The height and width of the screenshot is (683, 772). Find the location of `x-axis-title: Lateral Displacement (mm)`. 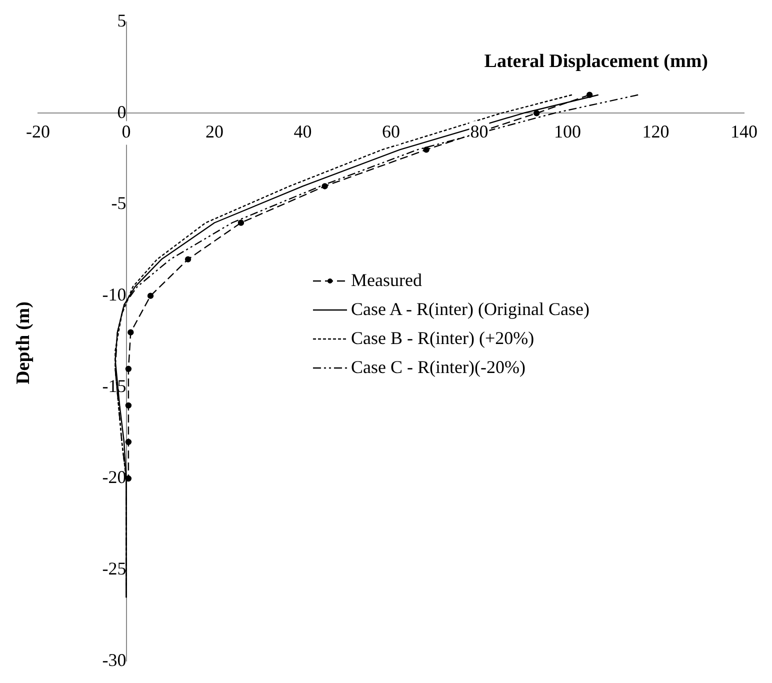

x-axis-title: Lateral Displacement (mm) is located at coordinates (596, 61).